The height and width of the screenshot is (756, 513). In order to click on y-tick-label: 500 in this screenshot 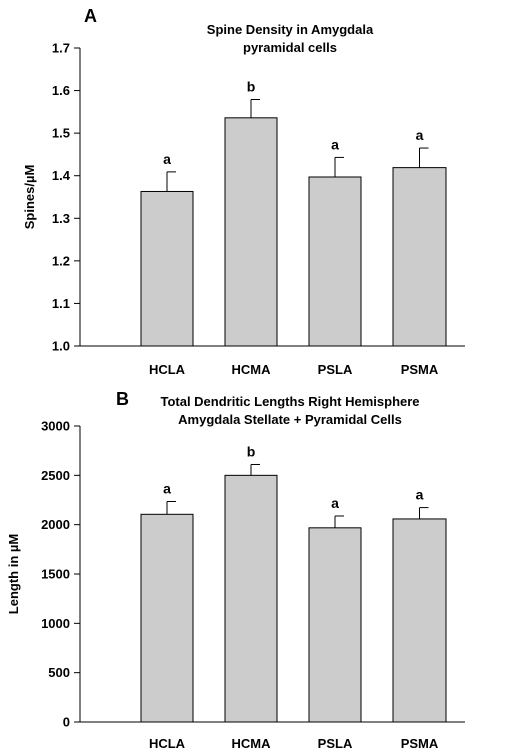, I will do `click(59, 672)`.